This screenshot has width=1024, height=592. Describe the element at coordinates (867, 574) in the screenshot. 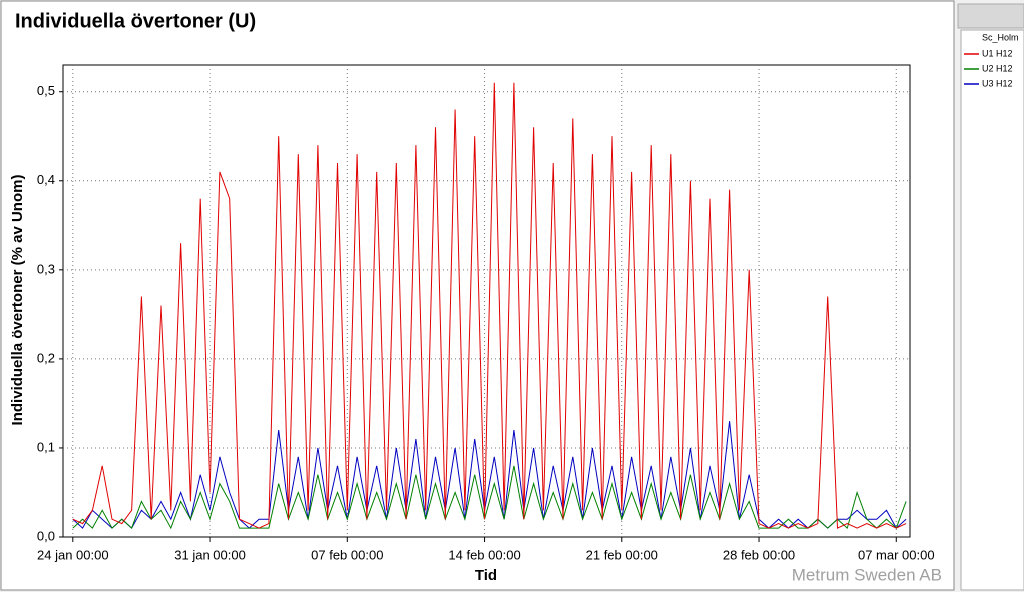

I see `watermark: Metrum Sweden AB` at that location.